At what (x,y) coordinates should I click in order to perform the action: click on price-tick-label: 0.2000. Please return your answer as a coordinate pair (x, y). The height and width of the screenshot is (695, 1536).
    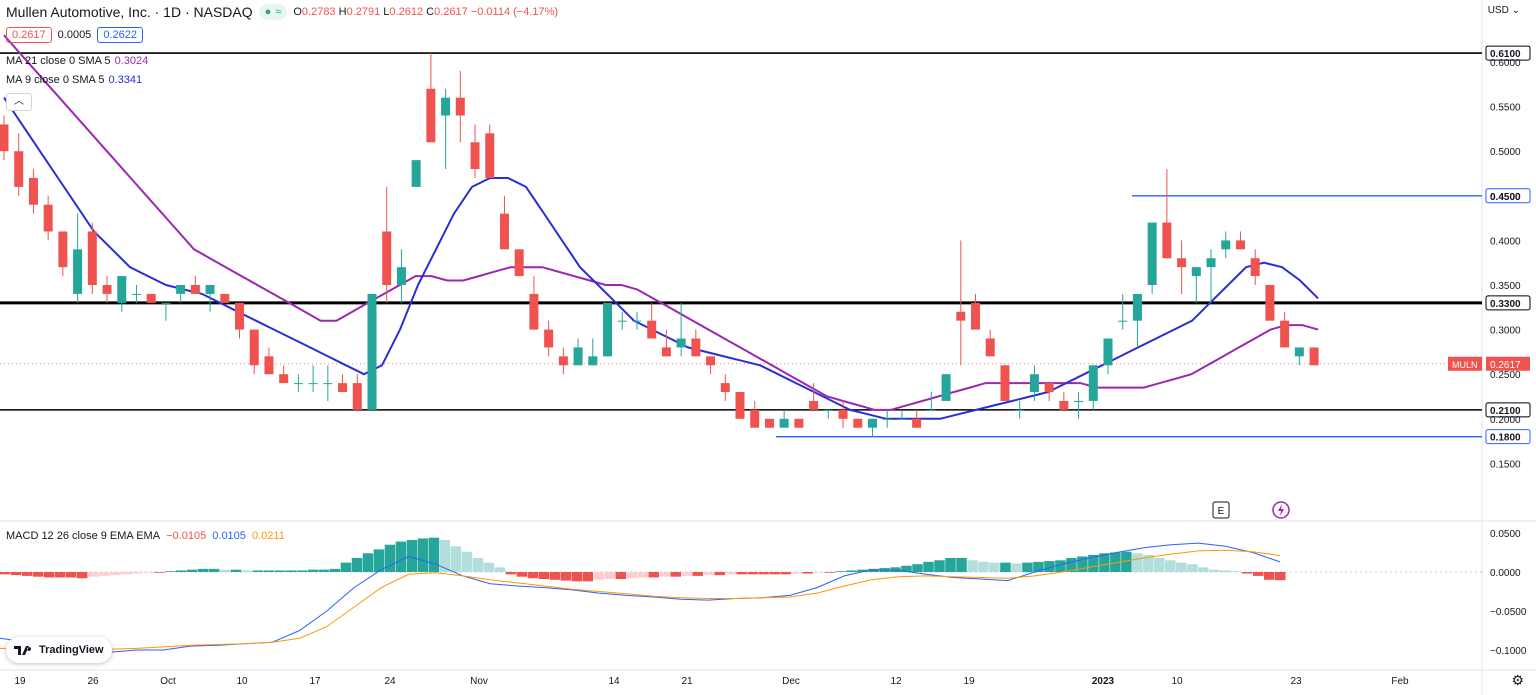
    Looking at the image, I should click on (1505, 420).